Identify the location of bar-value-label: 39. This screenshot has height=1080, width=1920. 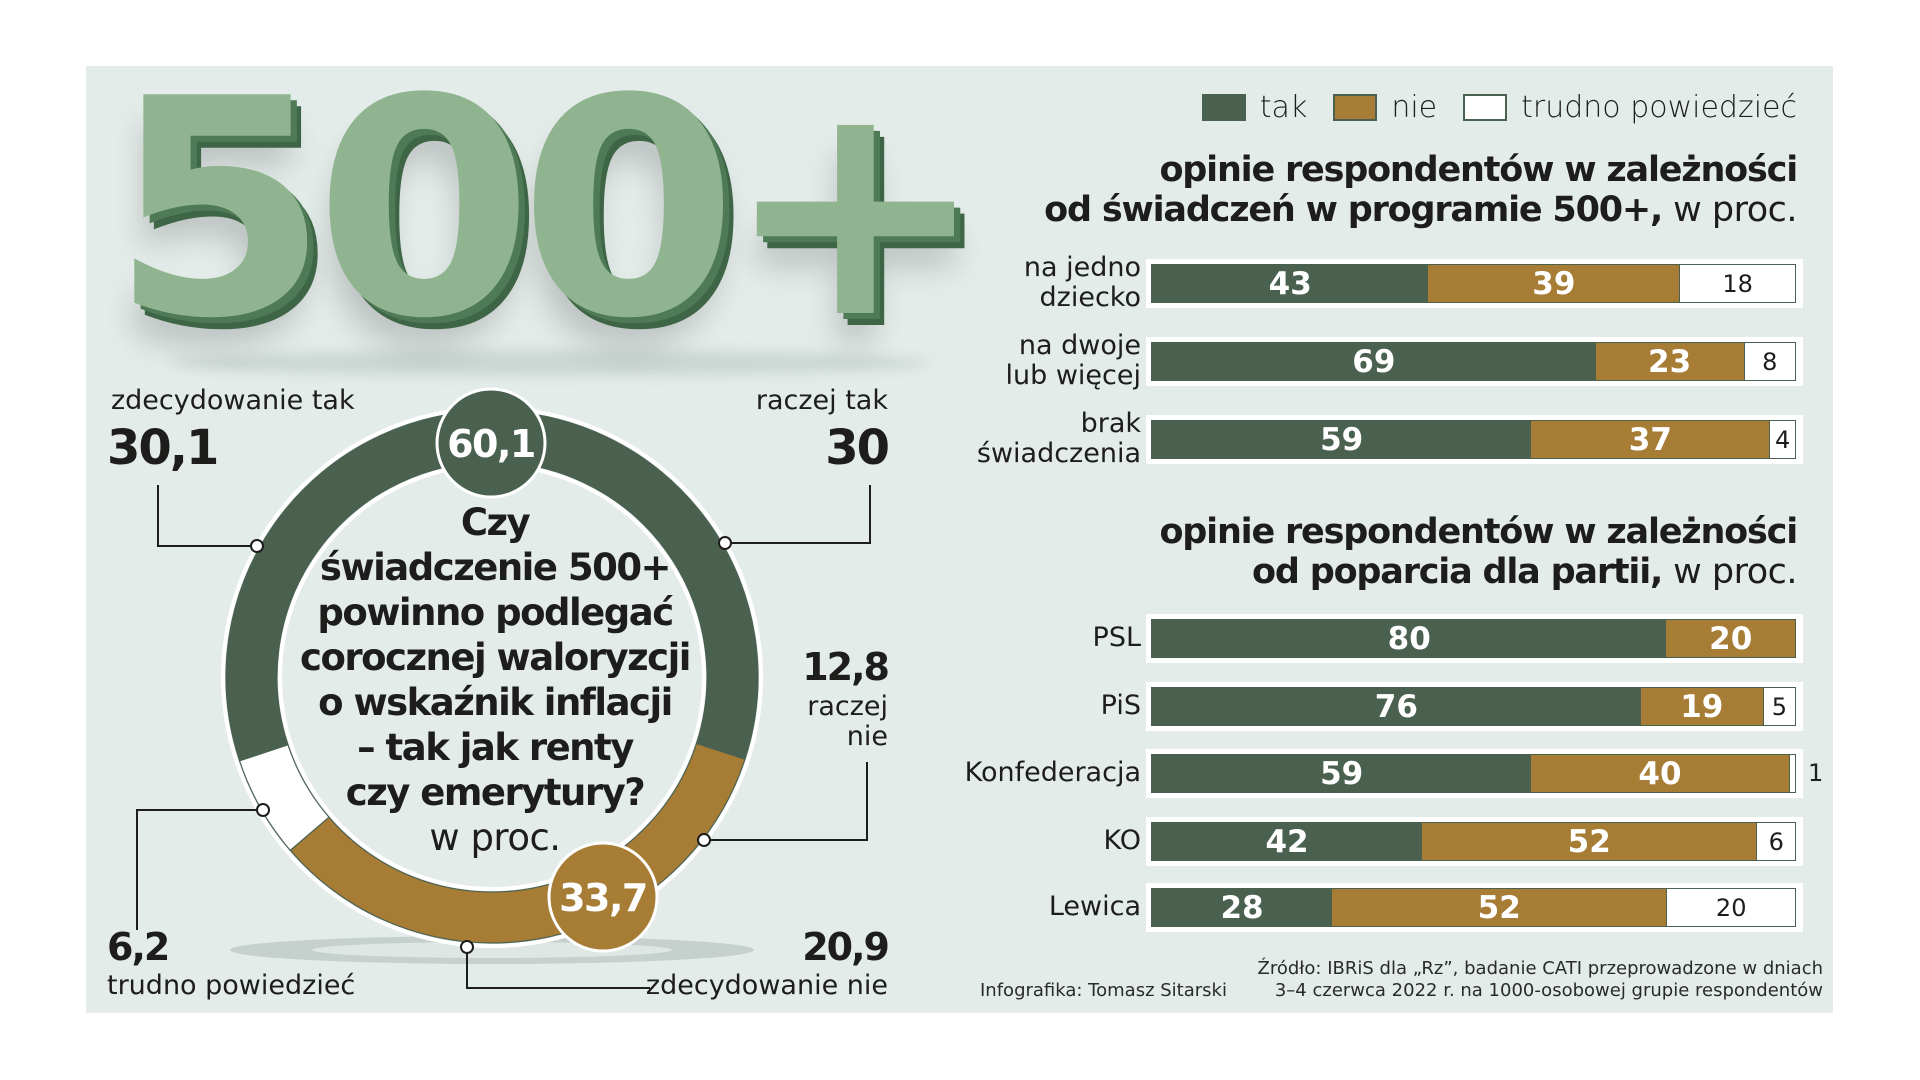
(1554, 283).